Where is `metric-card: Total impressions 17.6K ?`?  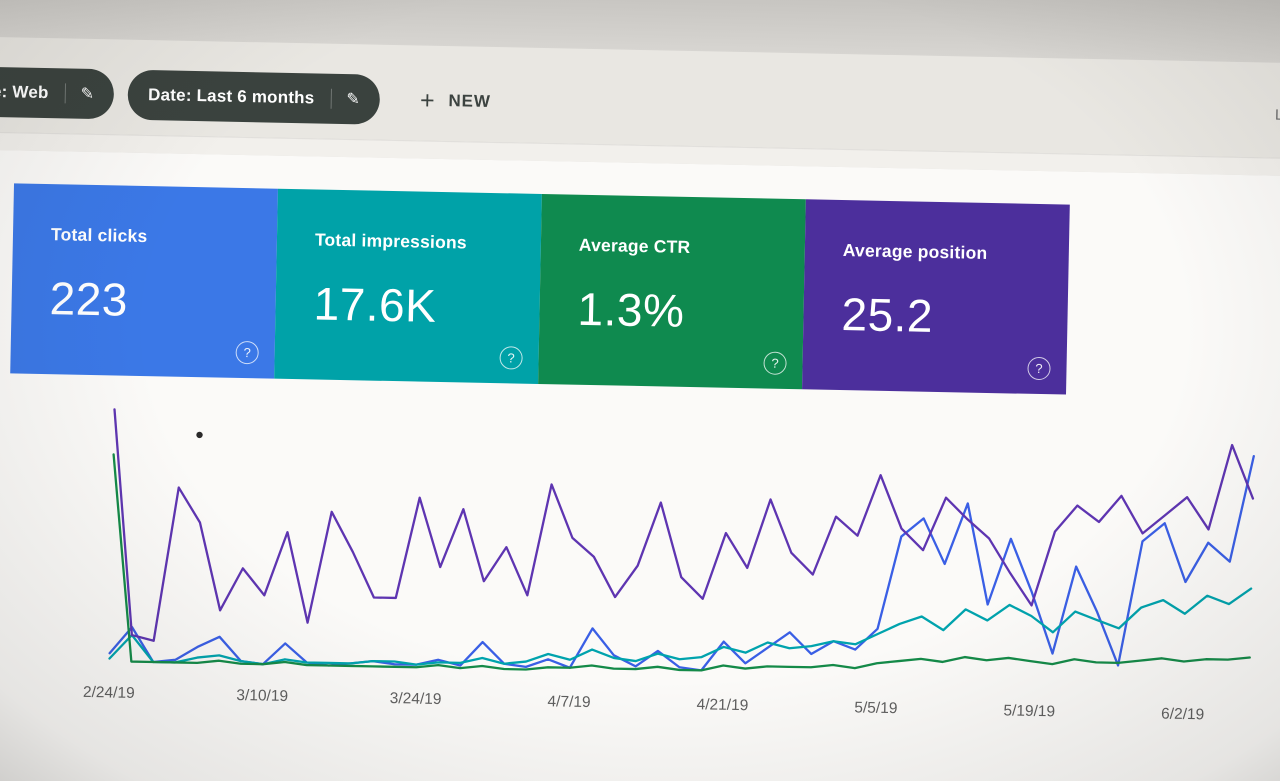
metric-card: Total impressions 17.6K ? is located at coordinates (408, 286).